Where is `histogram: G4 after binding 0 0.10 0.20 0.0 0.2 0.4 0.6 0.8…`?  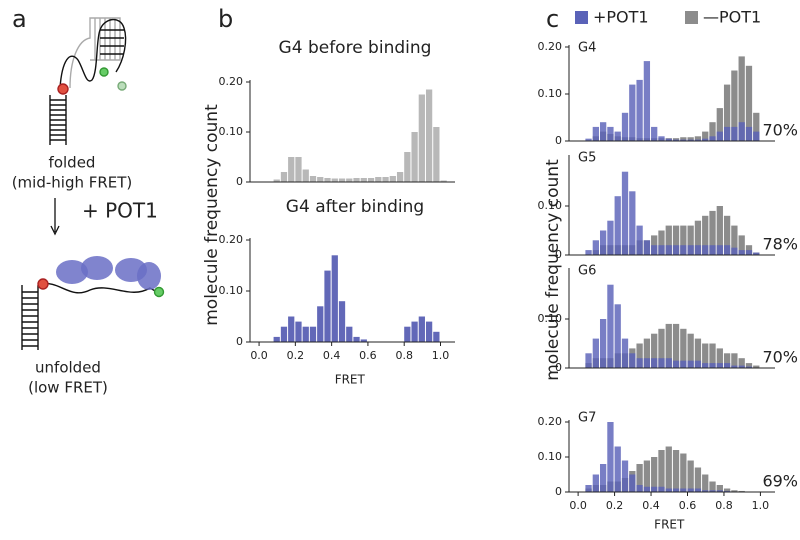
histogram: G4 after binding 0 0.10 0.20 0.0 0.2 0.4 0.6 0.8… is located at coordinates (337, 292).